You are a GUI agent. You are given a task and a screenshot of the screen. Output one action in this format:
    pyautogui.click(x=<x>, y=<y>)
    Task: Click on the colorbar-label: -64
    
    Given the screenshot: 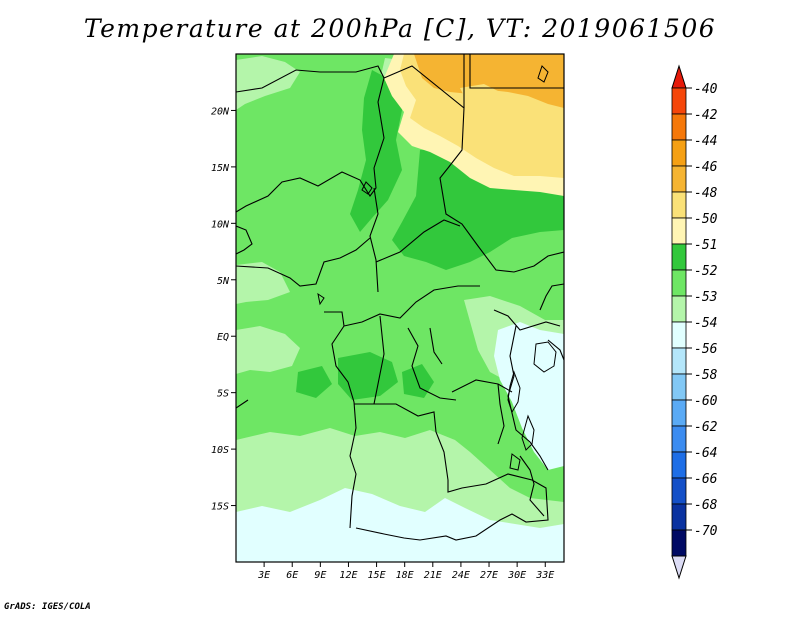 What is the action you would take?
    pyautogui.click(x=705, y=453)
    